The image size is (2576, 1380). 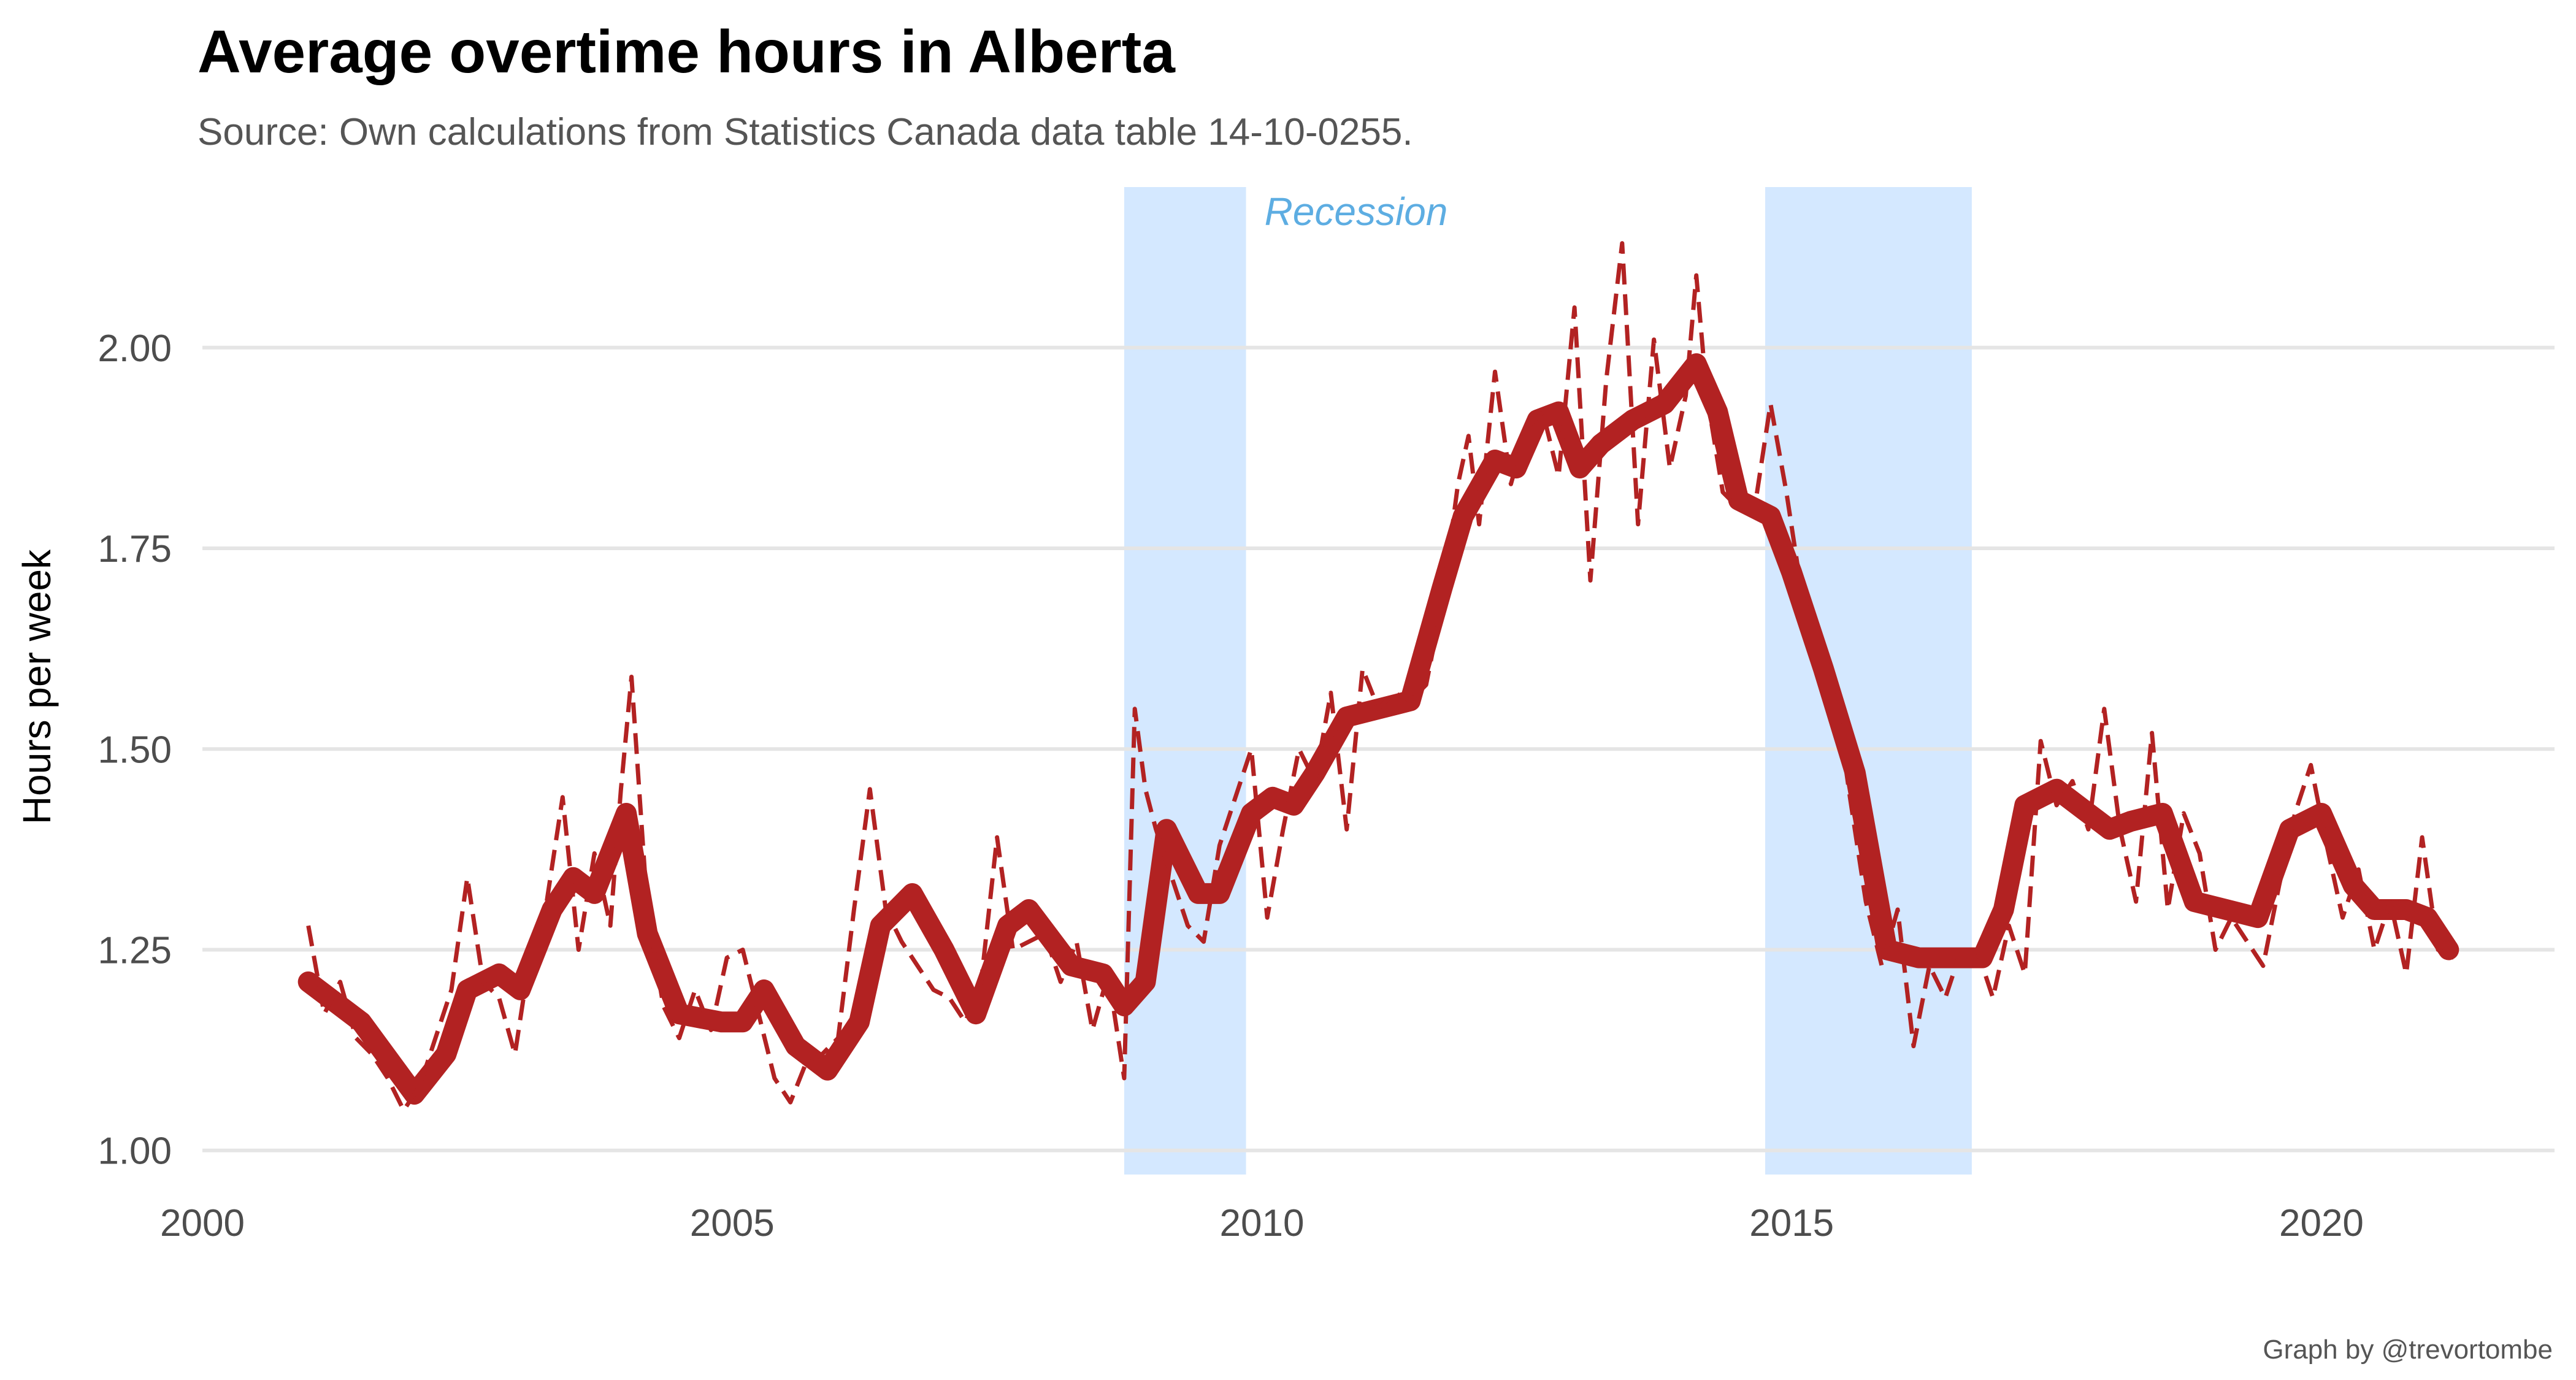 I want to click on x-tick-label-3: 2015, so click(x=1791, y=1223).